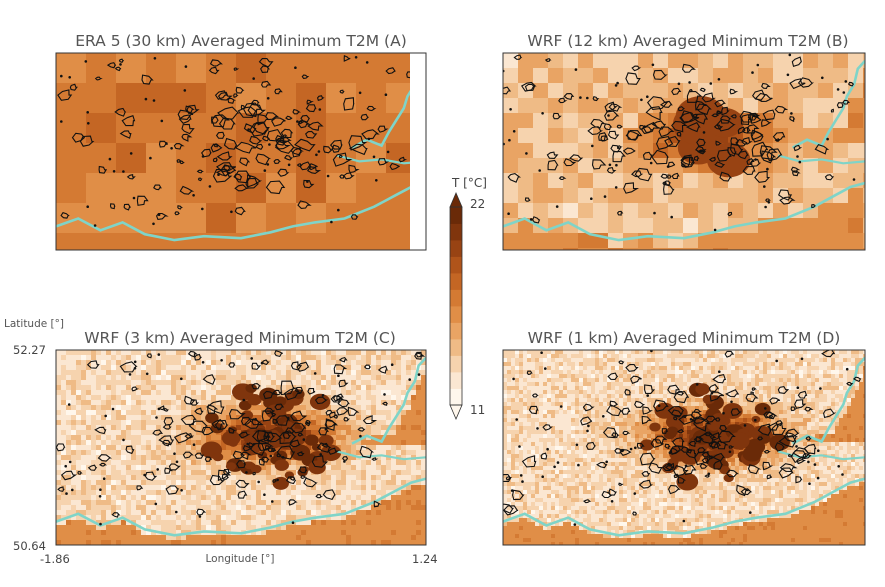 This screenshot has height=587, width=885. Describe the element at coordinates (844, 92) in the screenshot. I see `urban-contour-dot` at that location.